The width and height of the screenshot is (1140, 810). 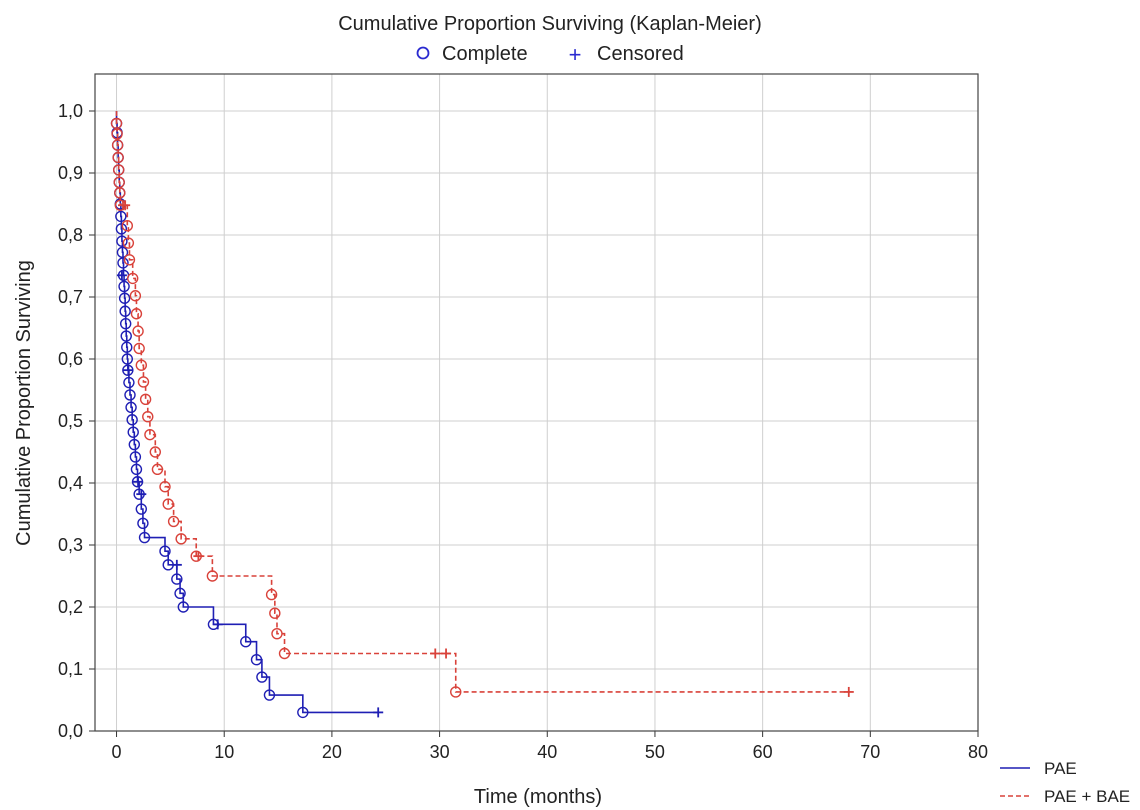 I want to click on x-tick-label: 0, so click(x=117, y=752).